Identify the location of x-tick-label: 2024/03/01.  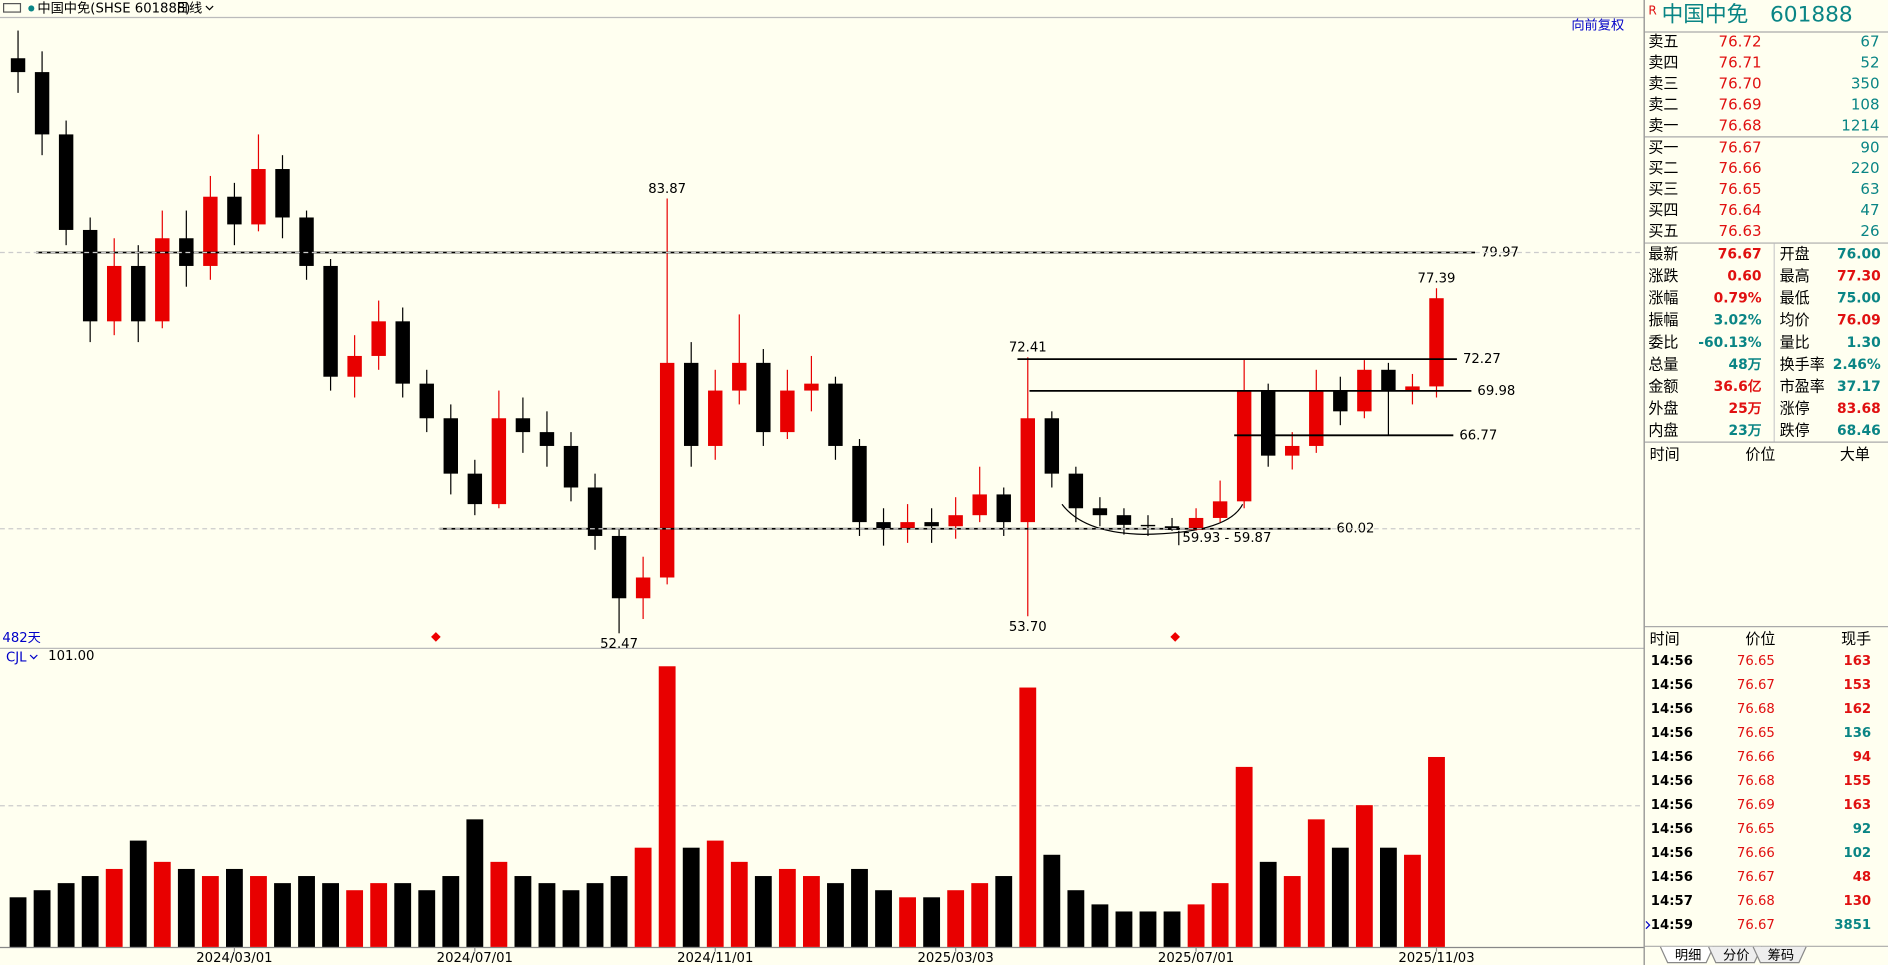
(234, 958).